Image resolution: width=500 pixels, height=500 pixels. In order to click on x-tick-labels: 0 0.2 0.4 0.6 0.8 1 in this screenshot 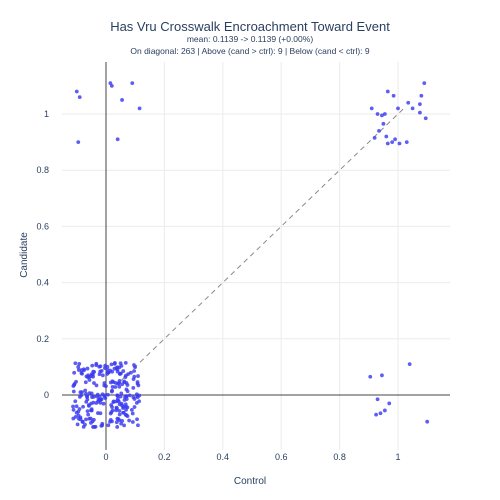, I will do `click(251, 457)`.